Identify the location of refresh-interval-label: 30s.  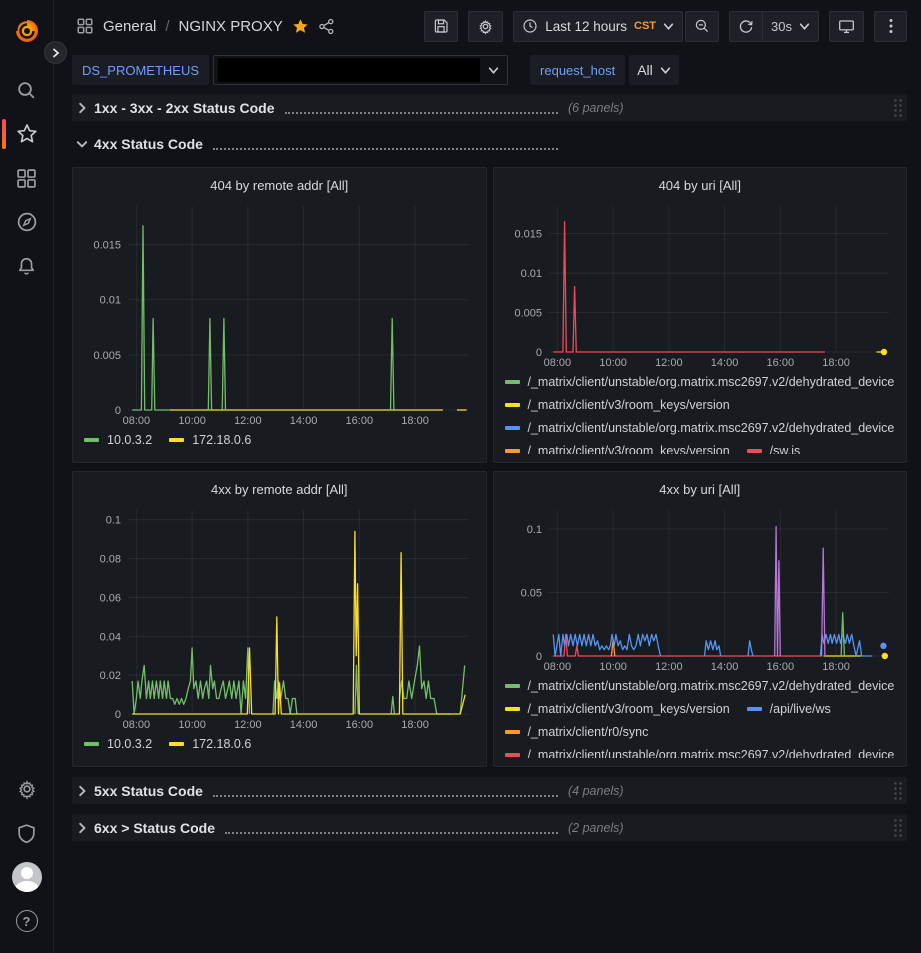
(781, 26).